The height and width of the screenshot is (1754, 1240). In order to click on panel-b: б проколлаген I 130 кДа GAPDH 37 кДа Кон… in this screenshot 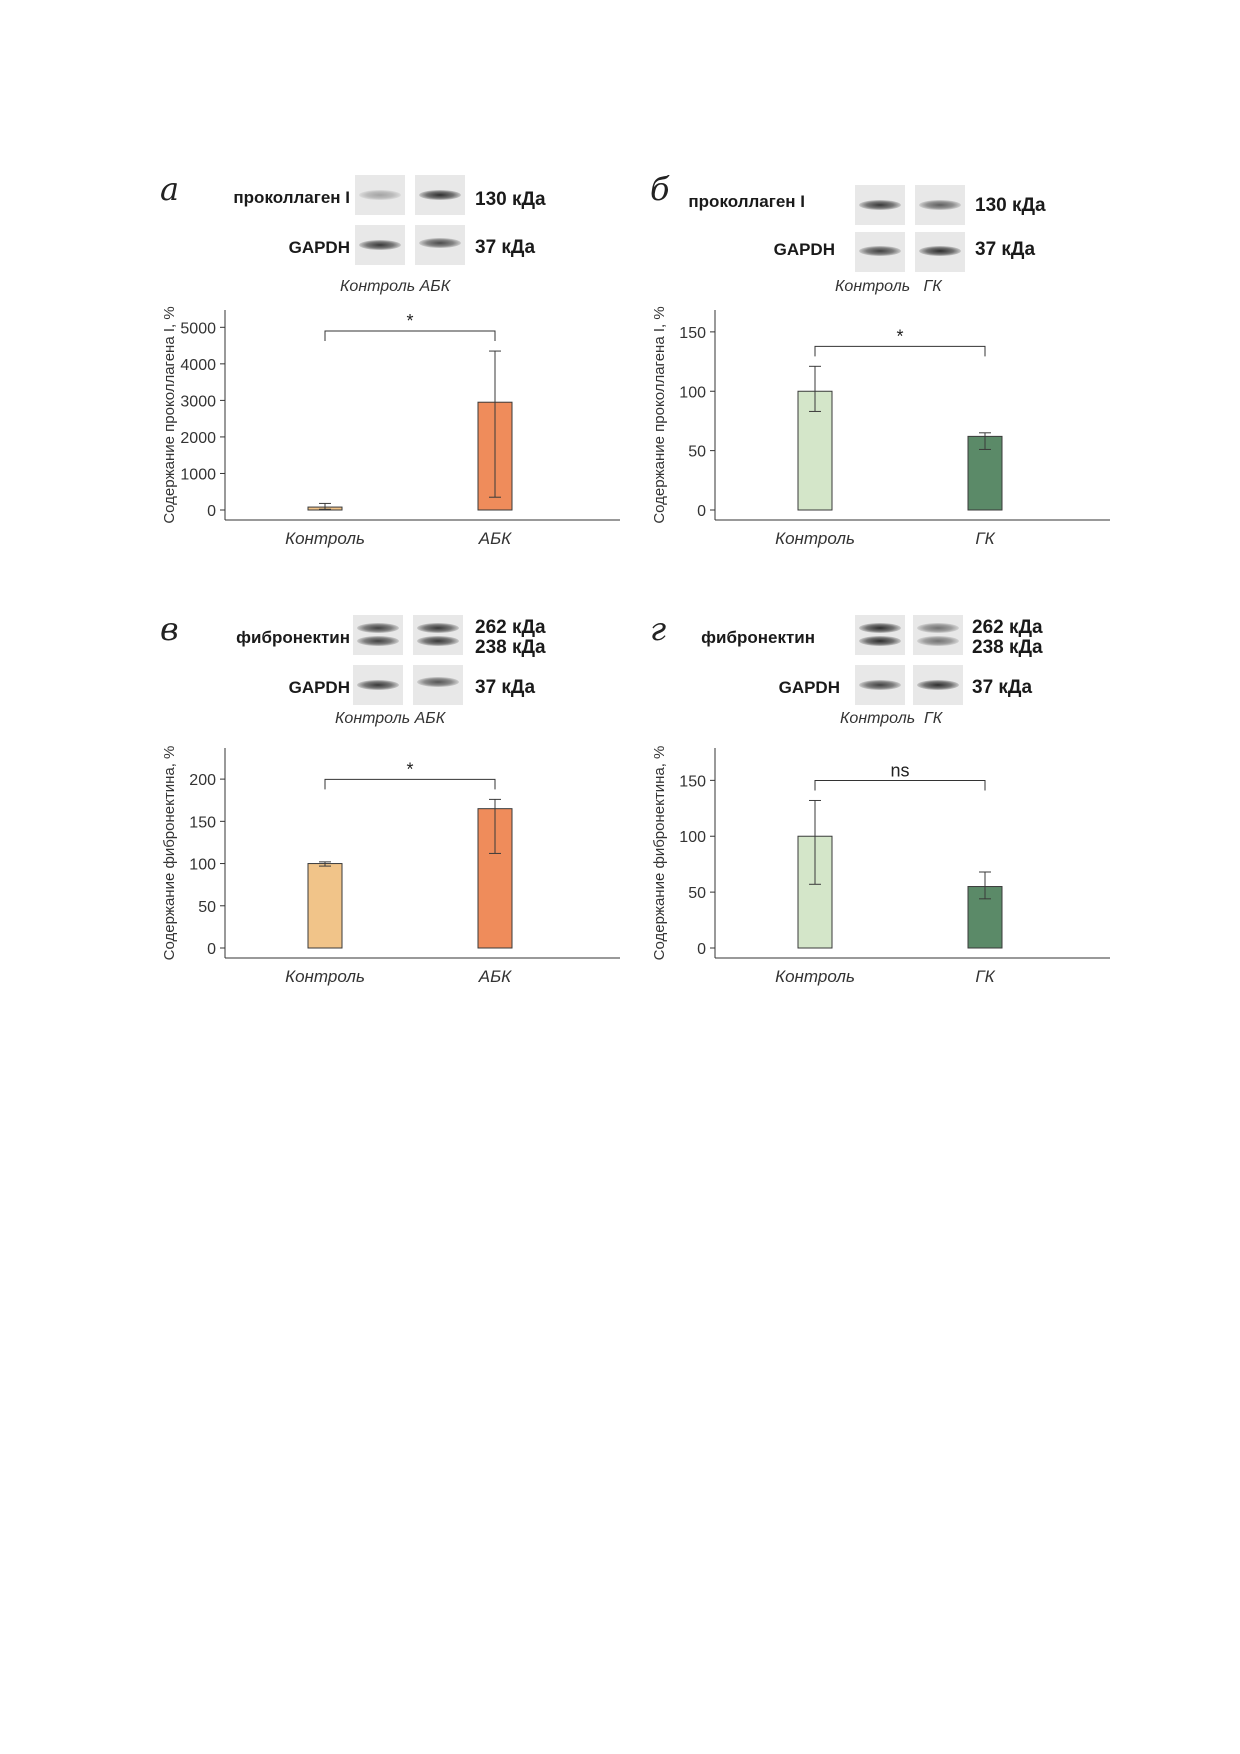, I will do `click(930, 390)`.